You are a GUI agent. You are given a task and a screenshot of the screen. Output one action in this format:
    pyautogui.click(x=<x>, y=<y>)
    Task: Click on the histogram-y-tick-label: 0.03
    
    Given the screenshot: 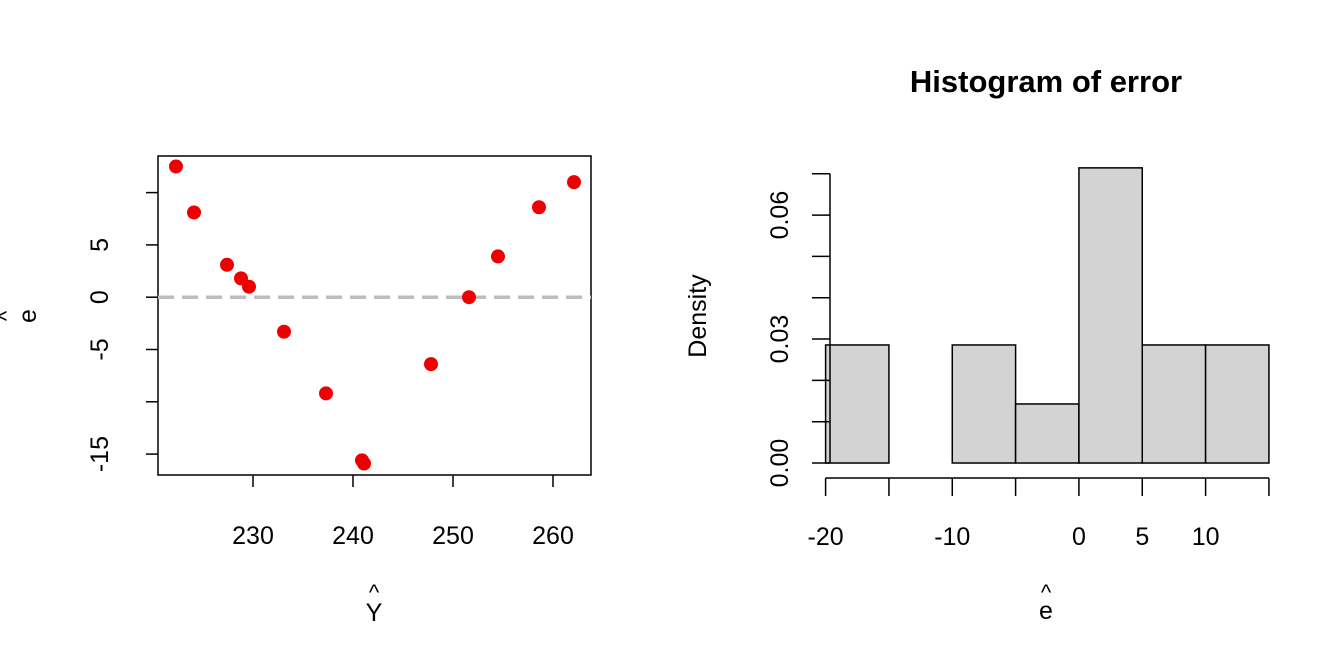 What is the action you would take?
    pyautogui.click(x=780, y=339)
    